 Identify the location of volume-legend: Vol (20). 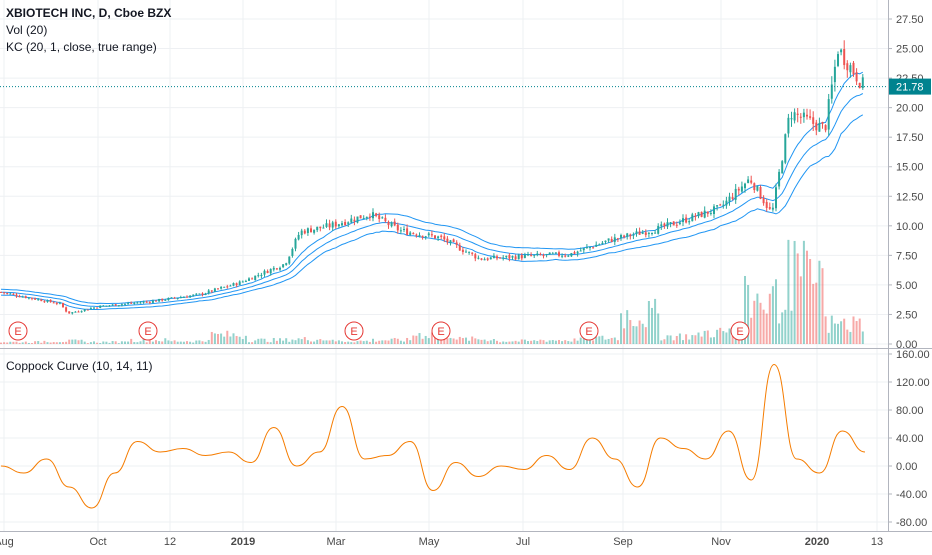
(27, 30).